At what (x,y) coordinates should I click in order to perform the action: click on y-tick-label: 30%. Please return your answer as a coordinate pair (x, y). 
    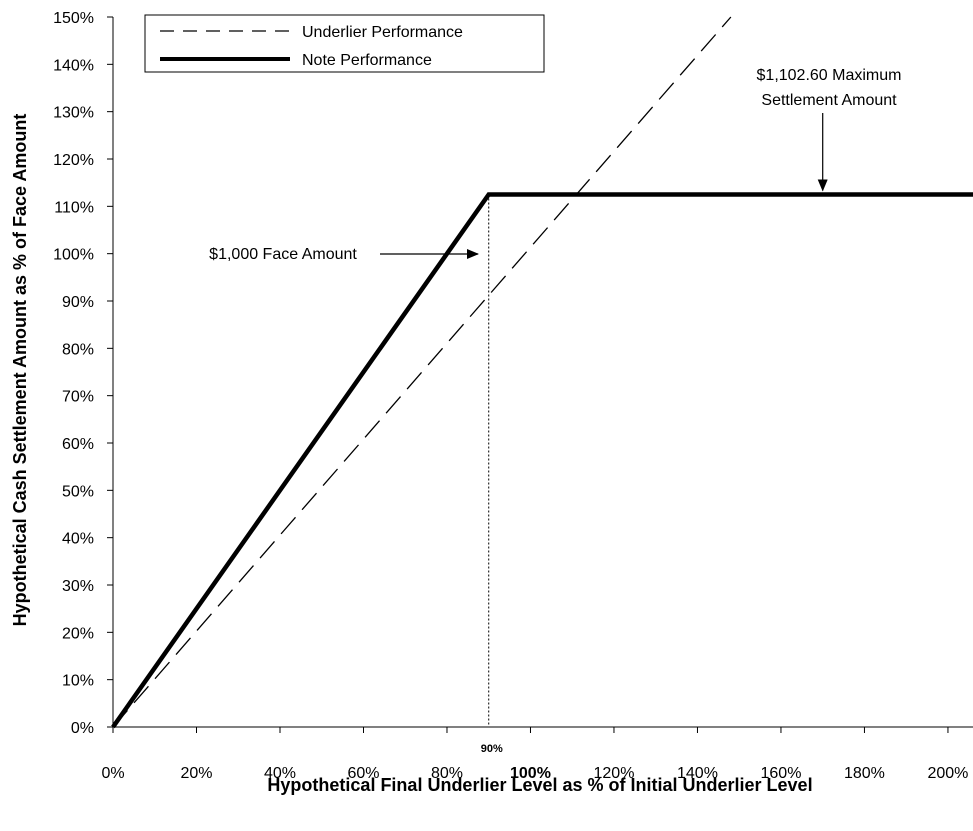
    Looking at the image, I should click on (78, 586).